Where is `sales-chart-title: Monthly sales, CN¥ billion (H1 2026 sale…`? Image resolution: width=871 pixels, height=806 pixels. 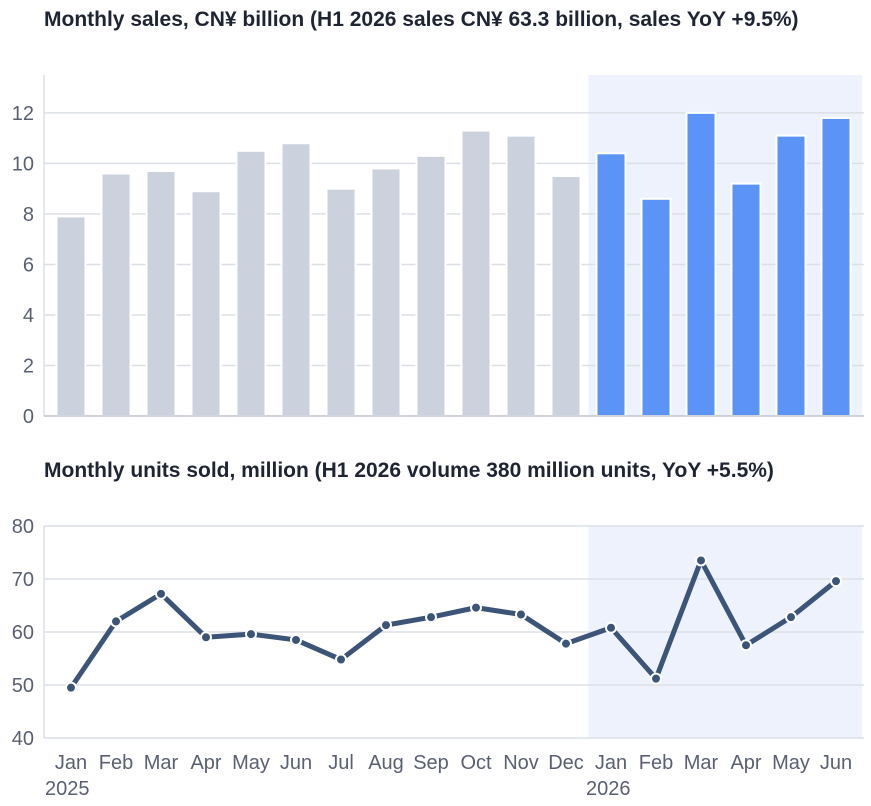
sales-chart-title: Monthly sales, CN¥ billion (H1 2026 sale… is located at coordinates (421, 19).